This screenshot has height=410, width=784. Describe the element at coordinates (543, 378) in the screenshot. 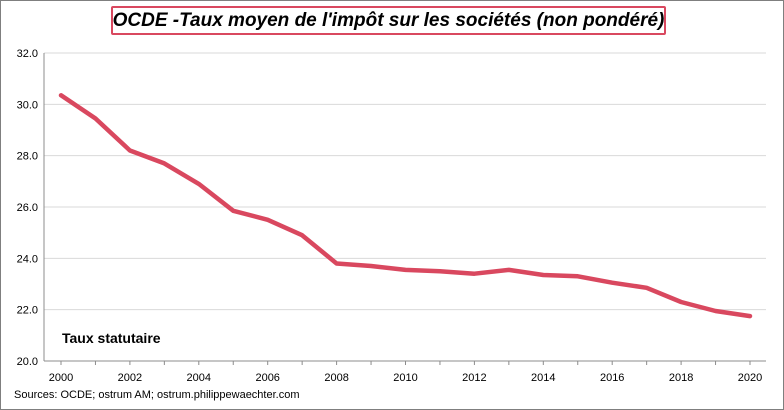

I see `x-tick-label: 2014` at that location.